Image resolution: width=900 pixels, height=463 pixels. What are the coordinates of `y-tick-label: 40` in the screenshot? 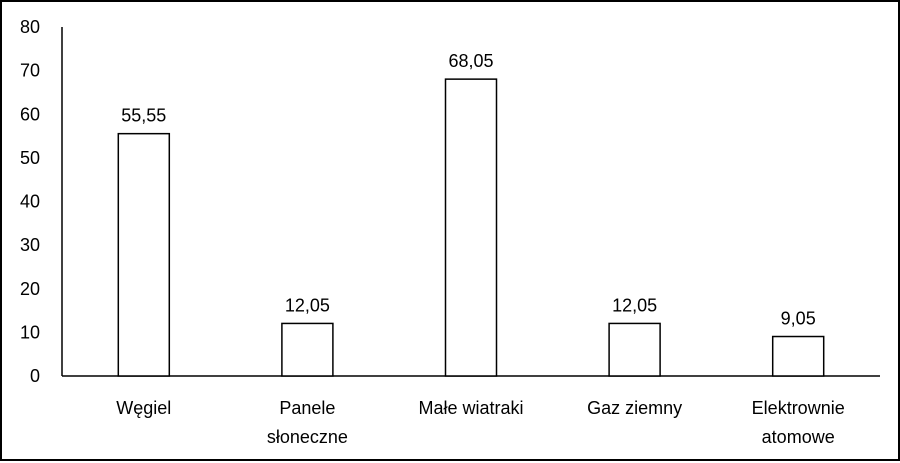 It's located at (30, 202).